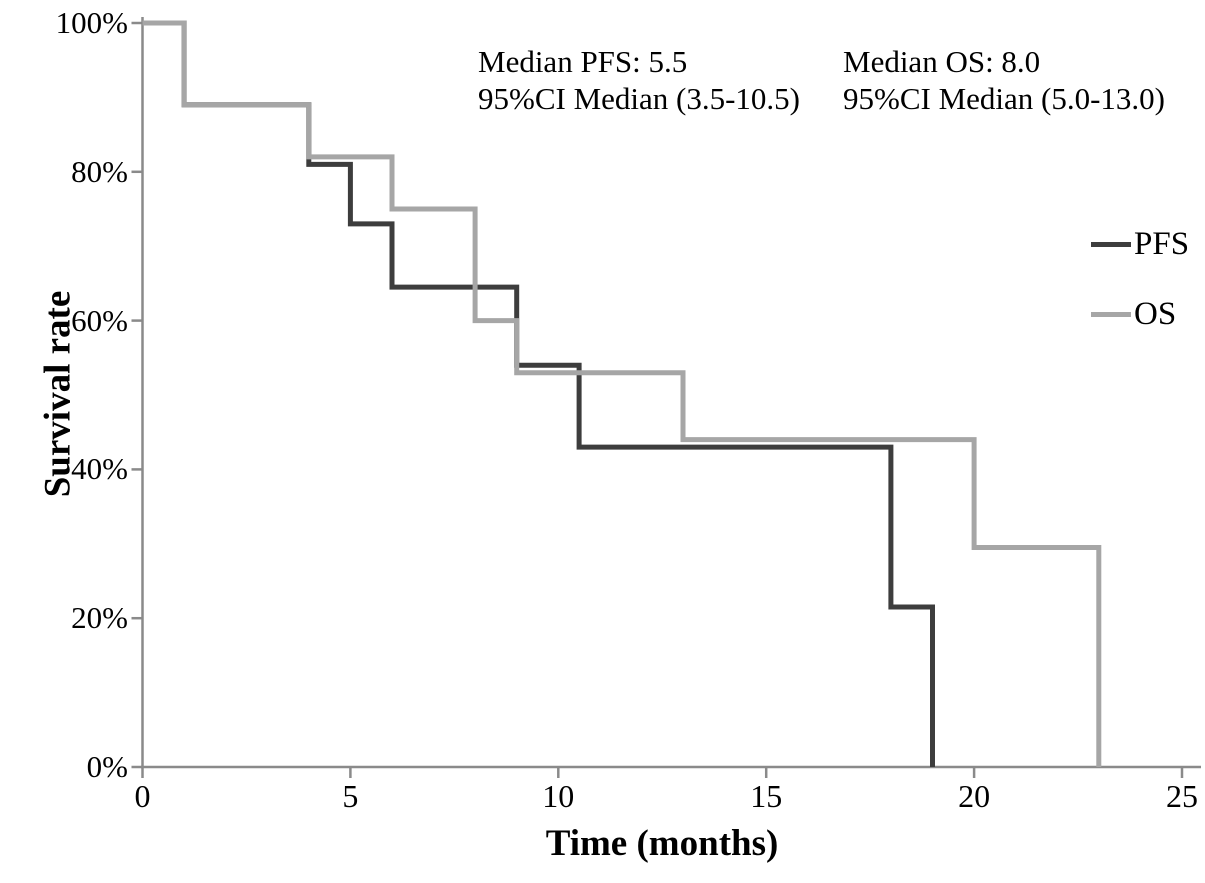 The height and width of the screenshot is (883, 1205). What do you see at coordinates (91, 22) in the screenshot?
I see `y-tick-label: 100%` at bounding box center [91, 22].